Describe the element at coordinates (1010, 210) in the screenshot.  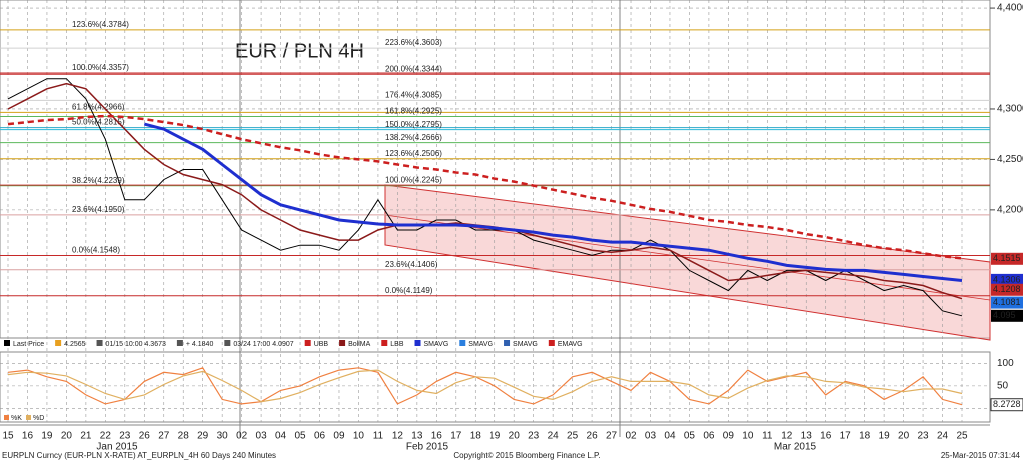
I see `y-tick-label: 4,2000` at that location.